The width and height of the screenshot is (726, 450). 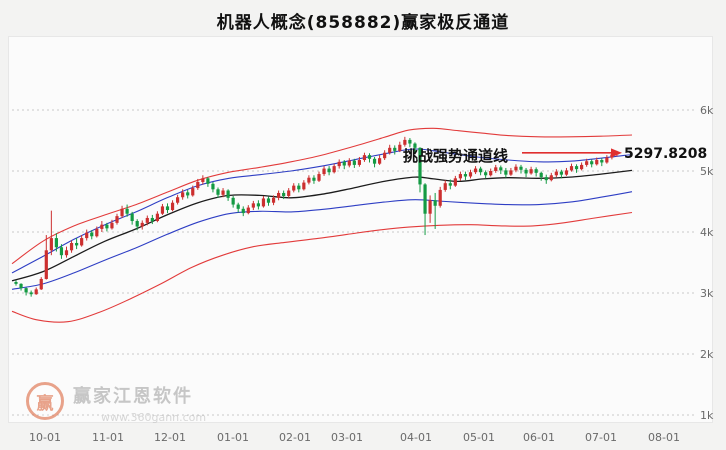 What do you see at coordinates (45, 437) in the screenshot?
I see `x-tick-label: 10-01` at bounding box center [45, 437].